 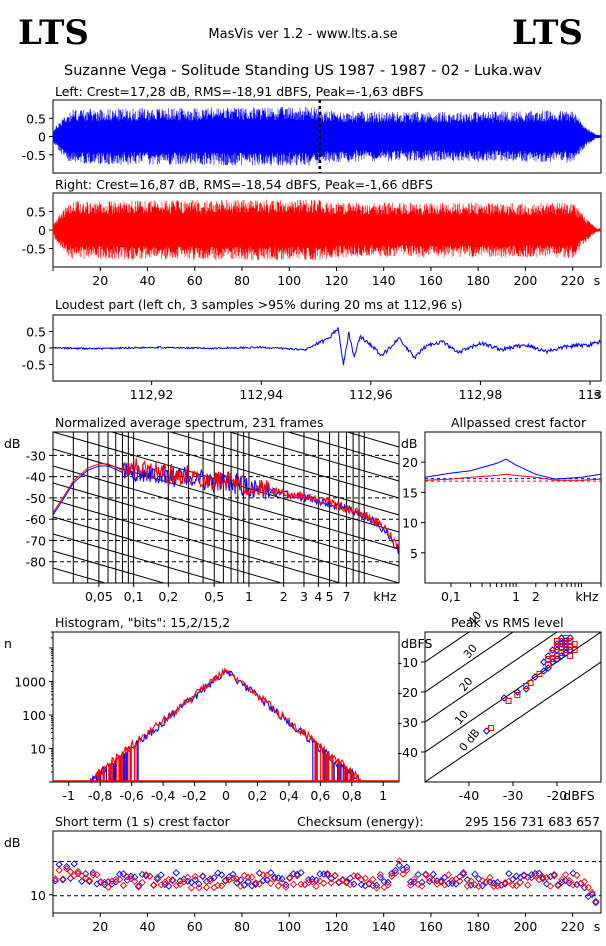 What do you see at coordinates (491, 677) in the screenshot?
I see `crest-diagonal` at bounding box center [491, 677].